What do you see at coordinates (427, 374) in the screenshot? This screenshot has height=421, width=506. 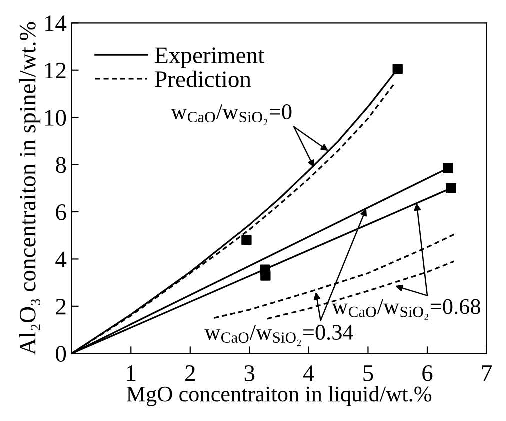 I see `x-tick-label: 6` at bounding box center [427, 374].